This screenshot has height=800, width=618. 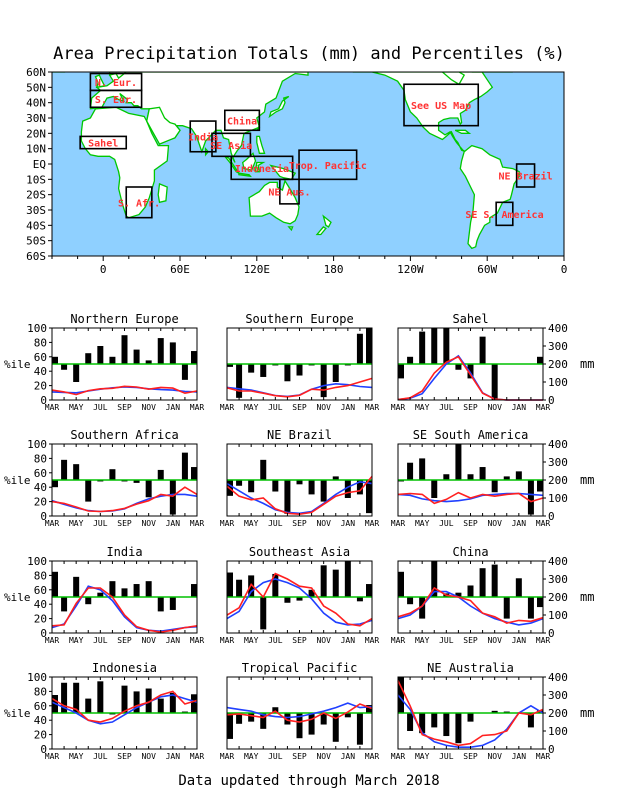 What do you see at coordinates (17, 480) in the screenshot?
I see `percentile-axis-label: %ile` at bounding box center [17, 480].